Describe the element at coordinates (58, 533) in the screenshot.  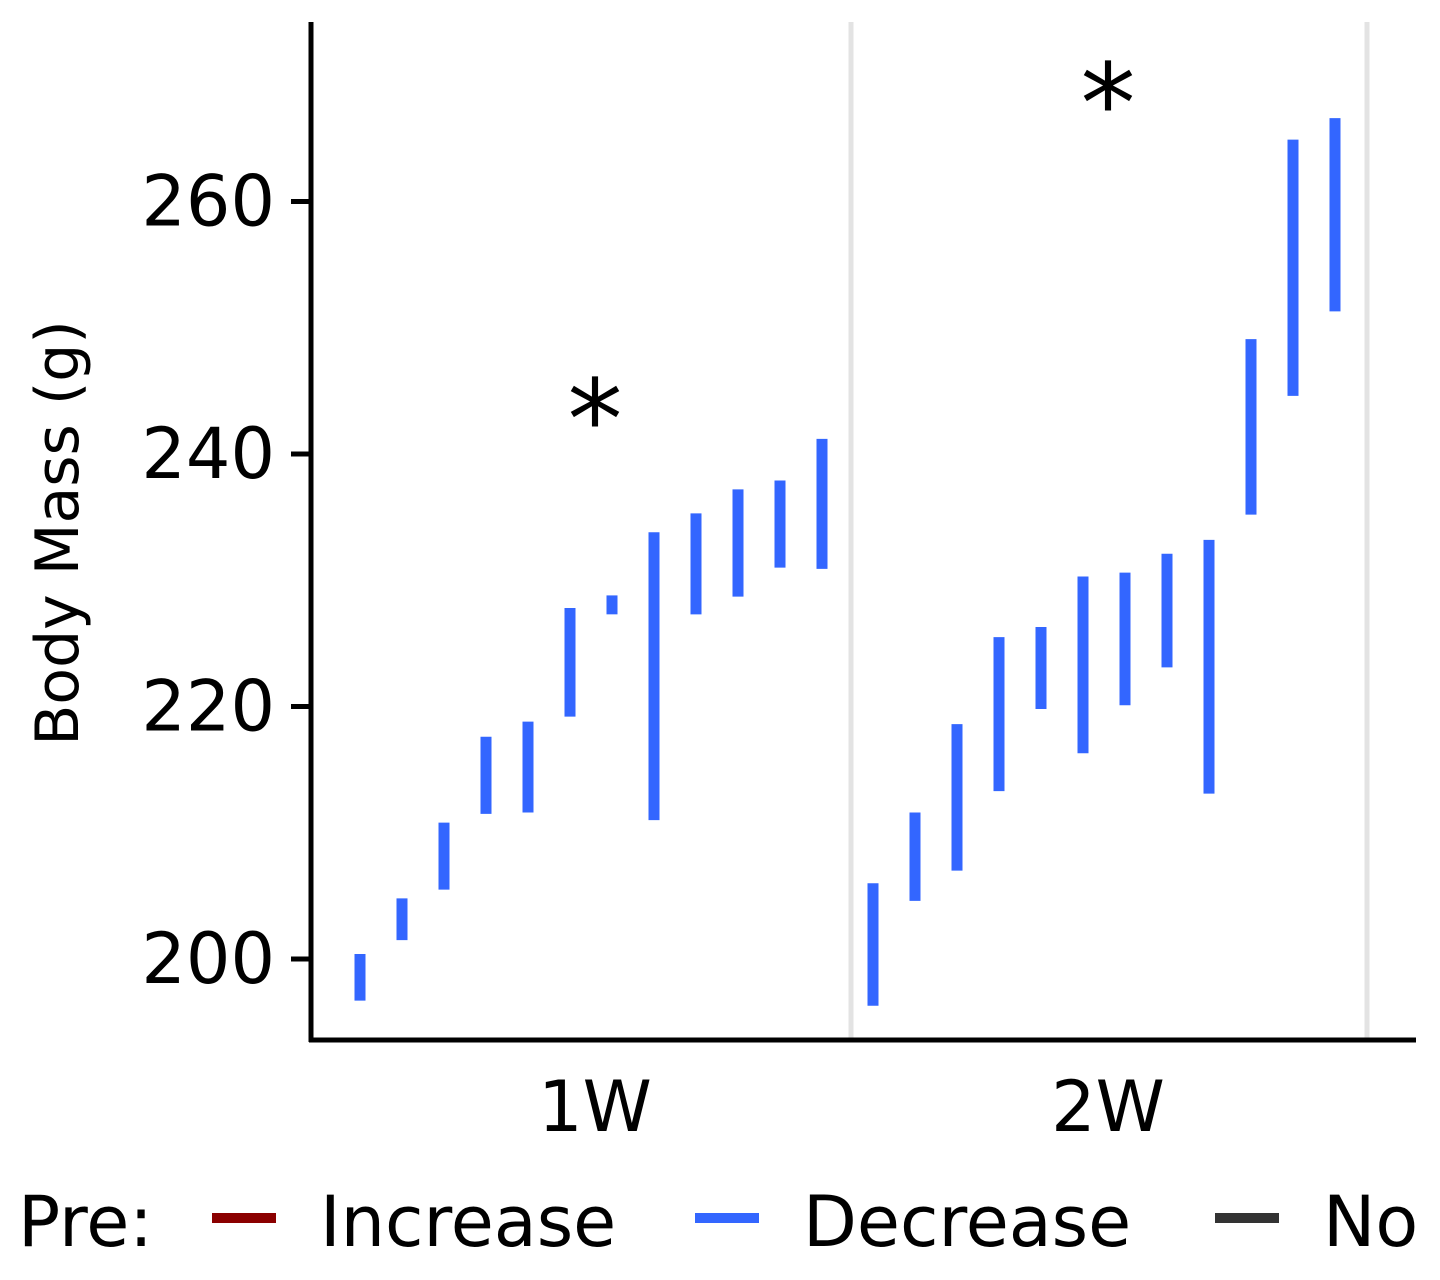
I see `y-axis-label: Body Mass (g)` at that location.